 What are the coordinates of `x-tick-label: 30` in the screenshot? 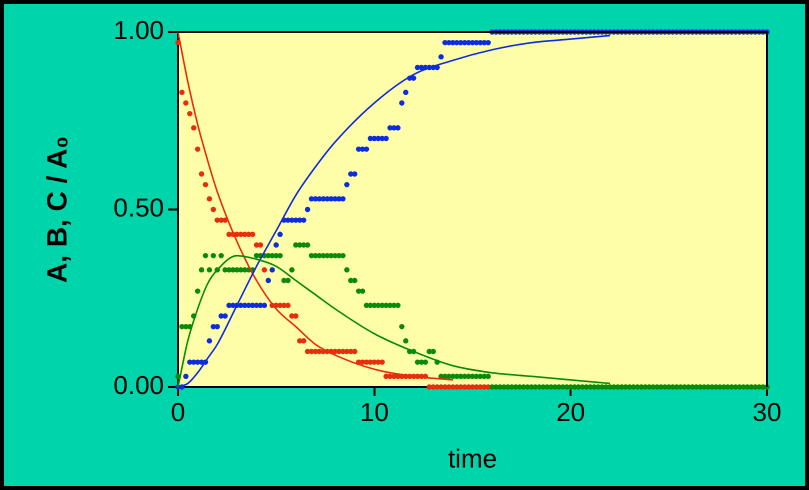 It's located at (767, 411).